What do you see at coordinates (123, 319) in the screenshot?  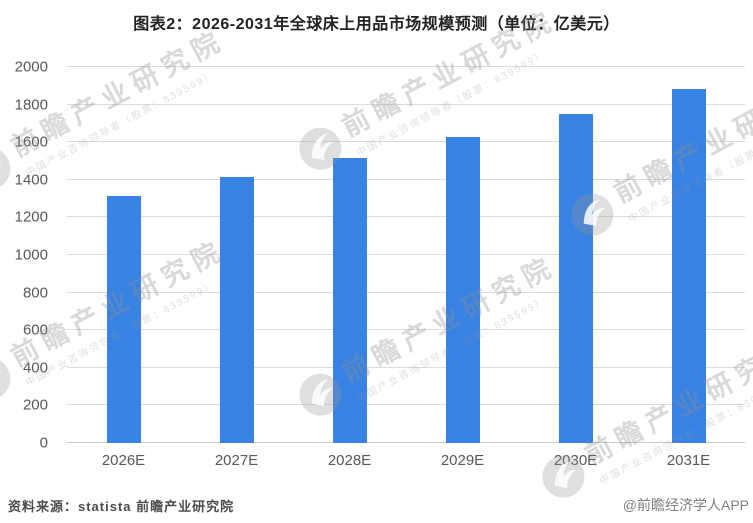 I see `bar-2026e` at bounding box center [123, 319].